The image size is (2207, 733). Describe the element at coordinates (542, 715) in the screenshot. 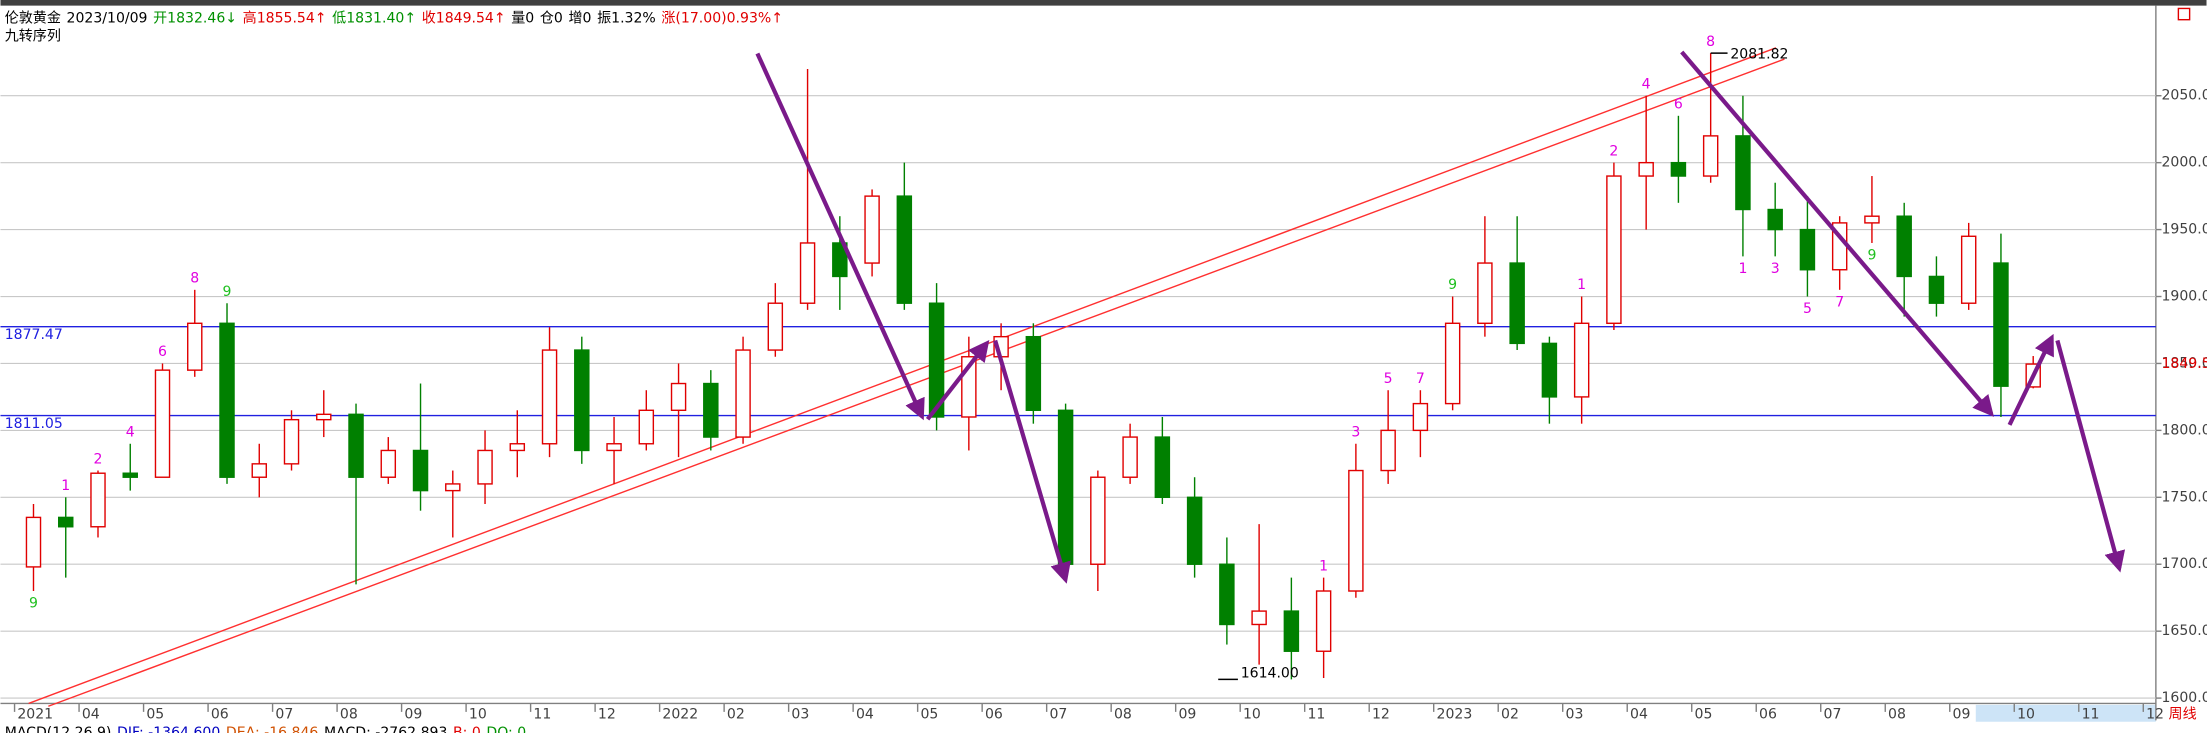

I see `x-tick-label: 11` at that location.